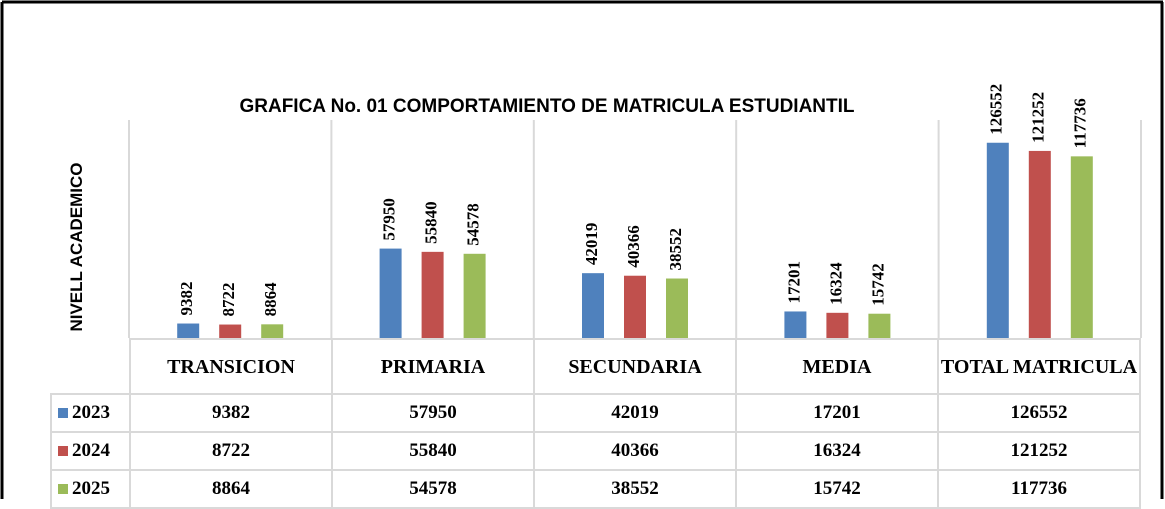  I want to click on table-value: 117736, so click(1039, 489).